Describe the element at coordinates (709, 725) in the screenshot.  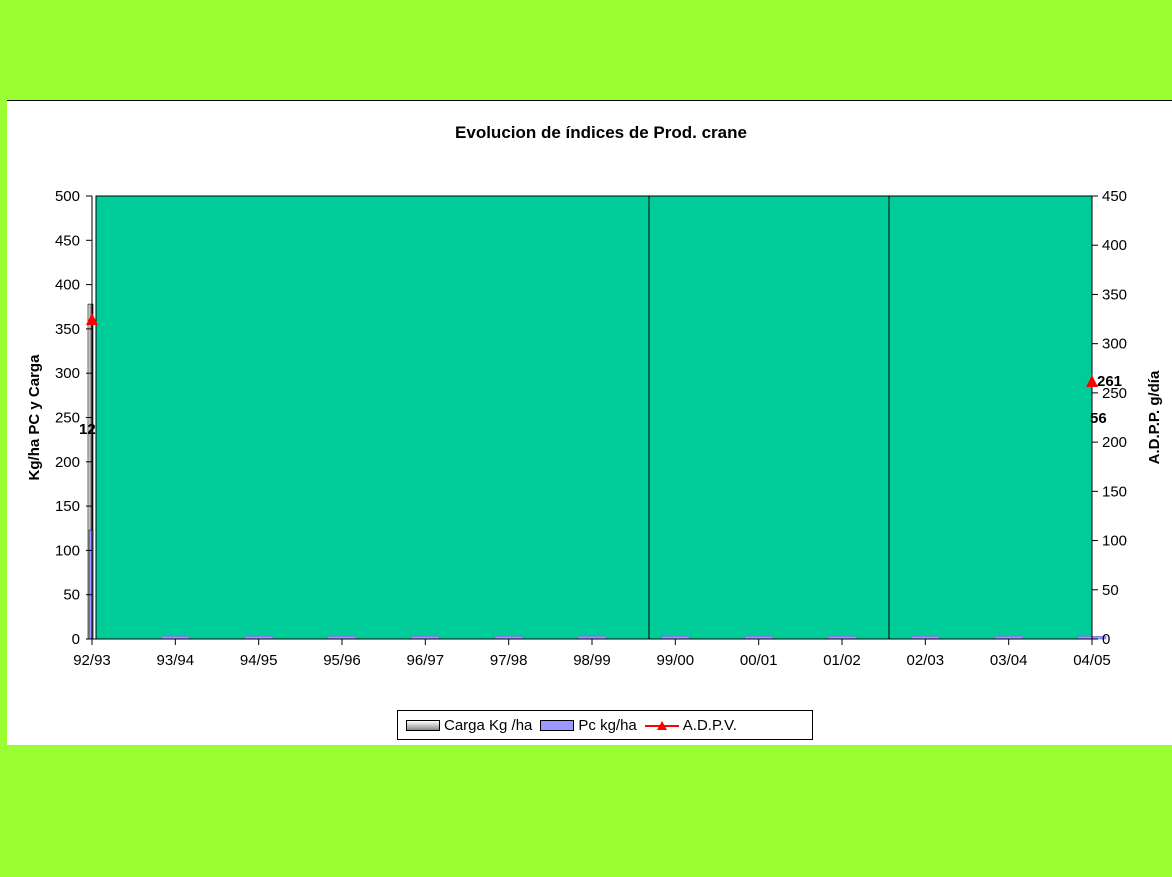
I see `legend-label-adpv: A.D.P.V.` at that location.